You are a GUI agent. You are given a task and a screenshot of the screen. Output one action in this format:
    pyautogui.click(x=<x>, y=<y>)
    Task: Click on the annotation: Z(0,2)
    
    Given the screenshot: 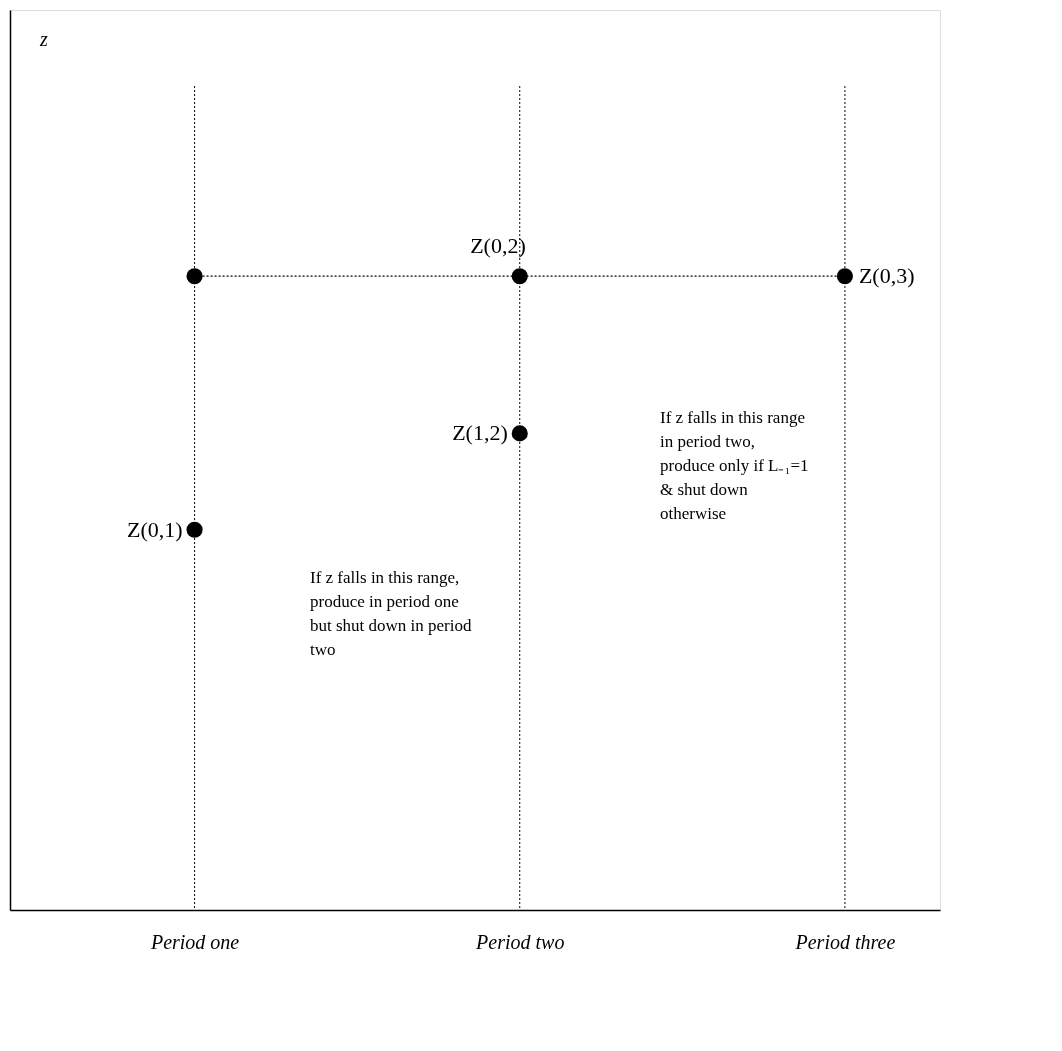 What is the action you would take?
    pyautogui.click(x=498, y=246)
    